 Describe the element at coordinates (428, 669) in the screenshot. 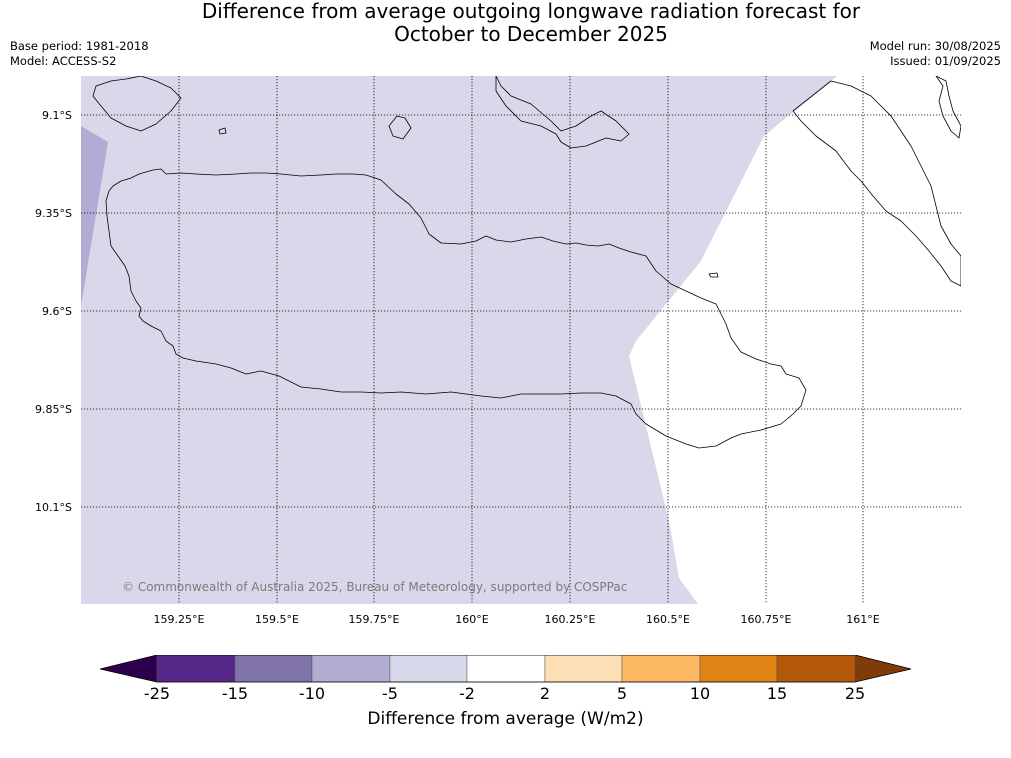

I see `colorbar-segment--5--2` at that location.